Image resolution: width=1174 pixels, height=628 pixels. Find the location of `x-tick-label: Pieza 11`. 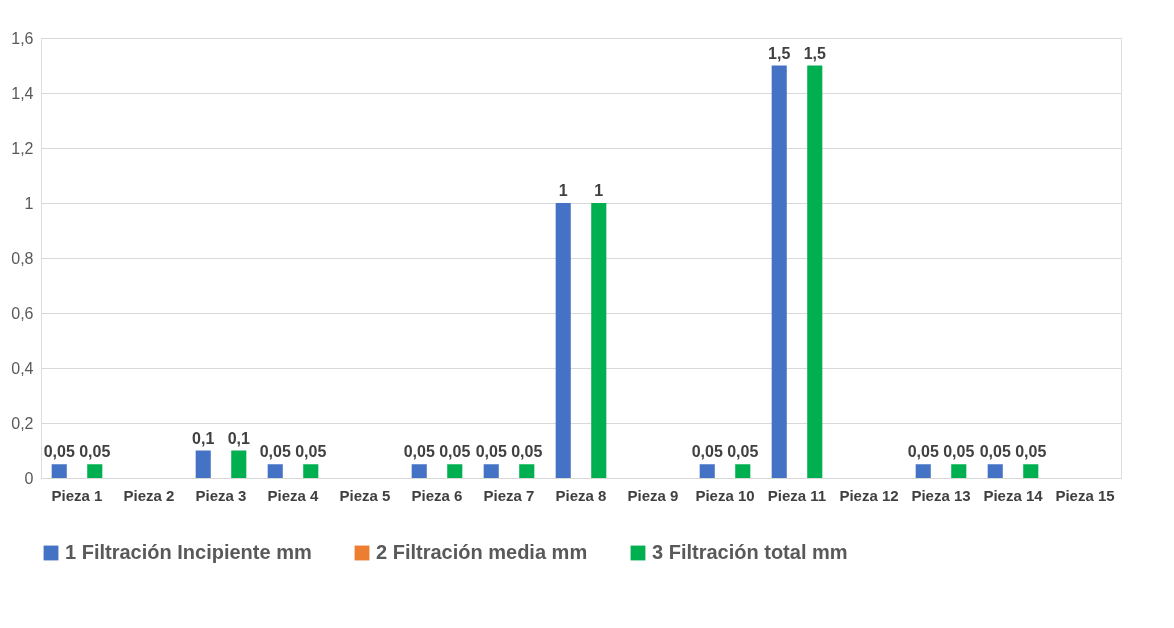

x-tick-label: Pieza 11 is located at coordinates (797, 495).